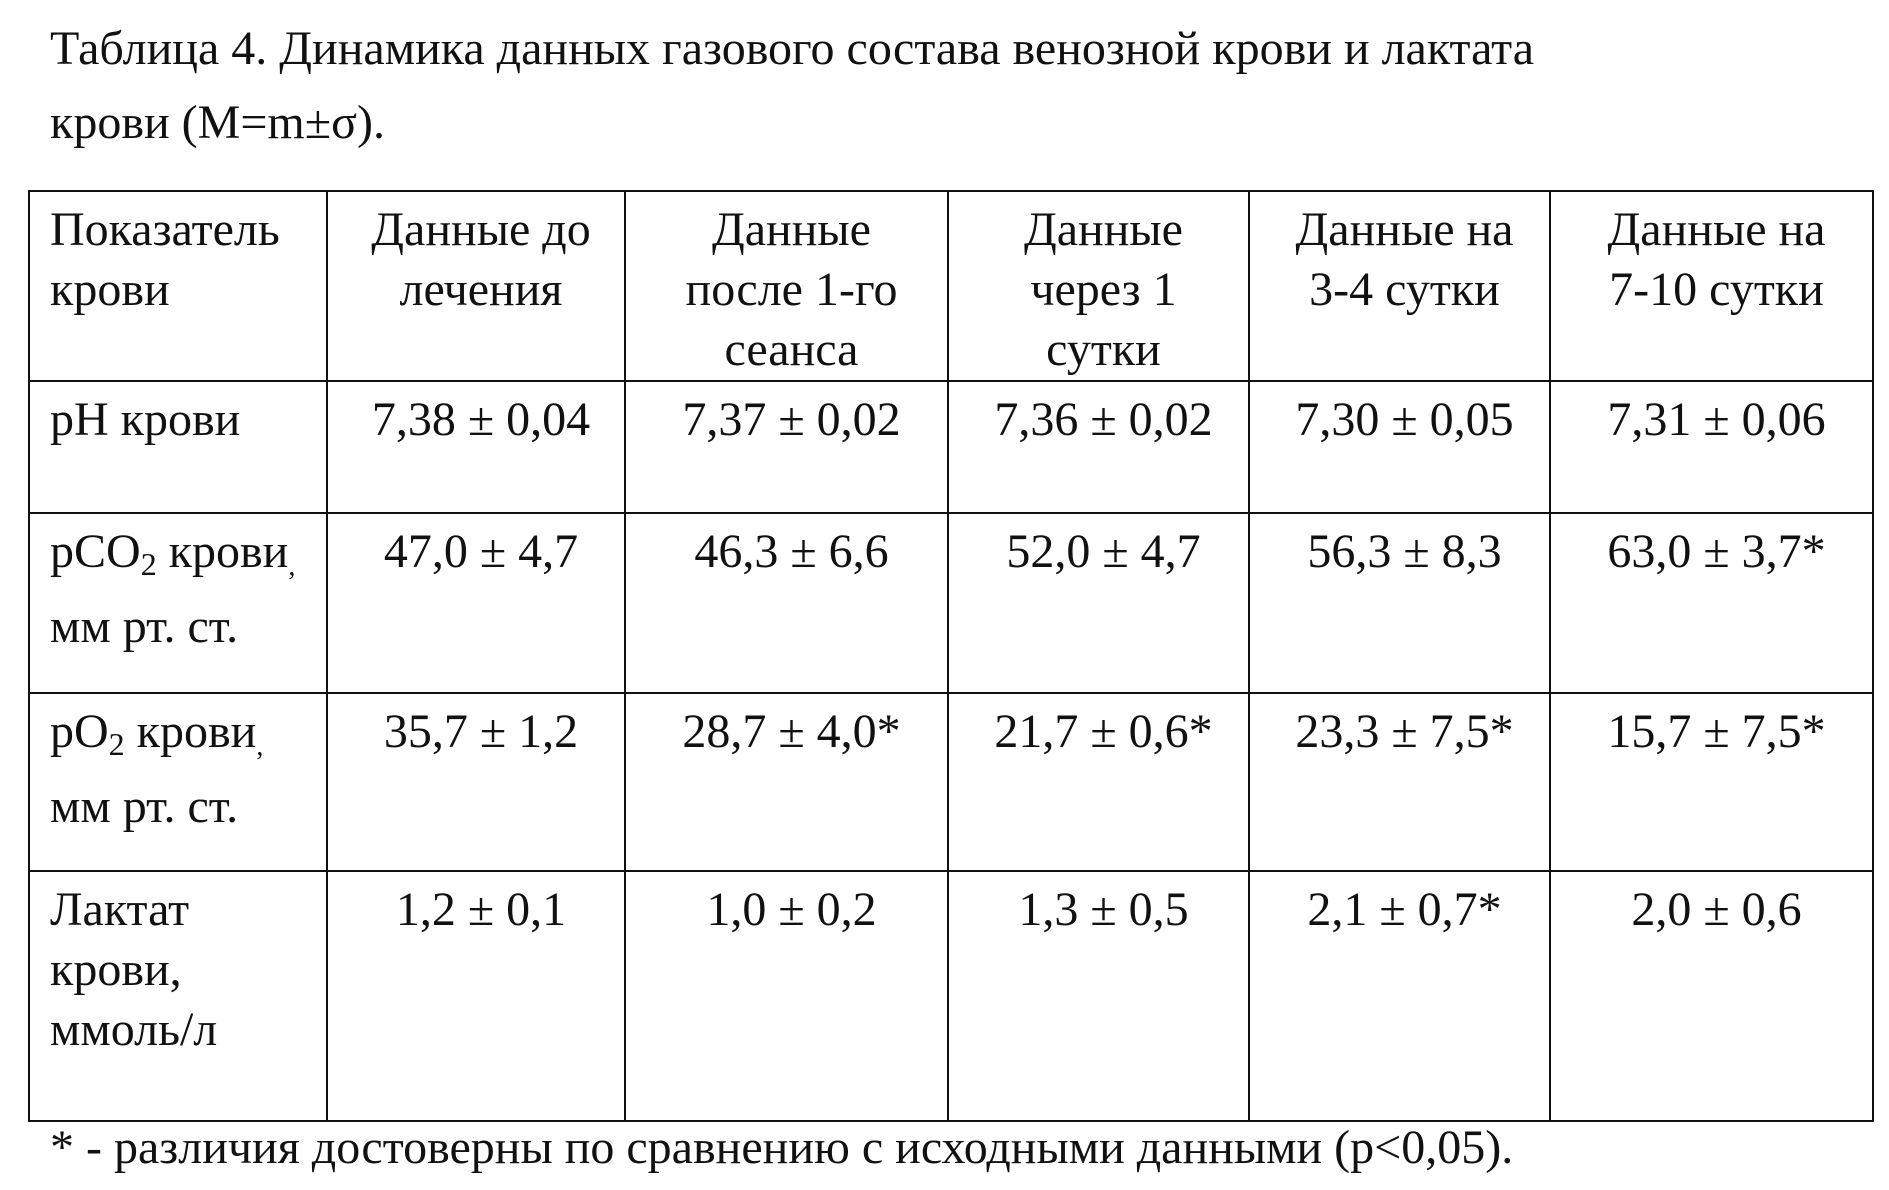 The image size is (1889, 1190). I want to click on cell-value: 15,7 ± 7,5*, so click(1711, 782).